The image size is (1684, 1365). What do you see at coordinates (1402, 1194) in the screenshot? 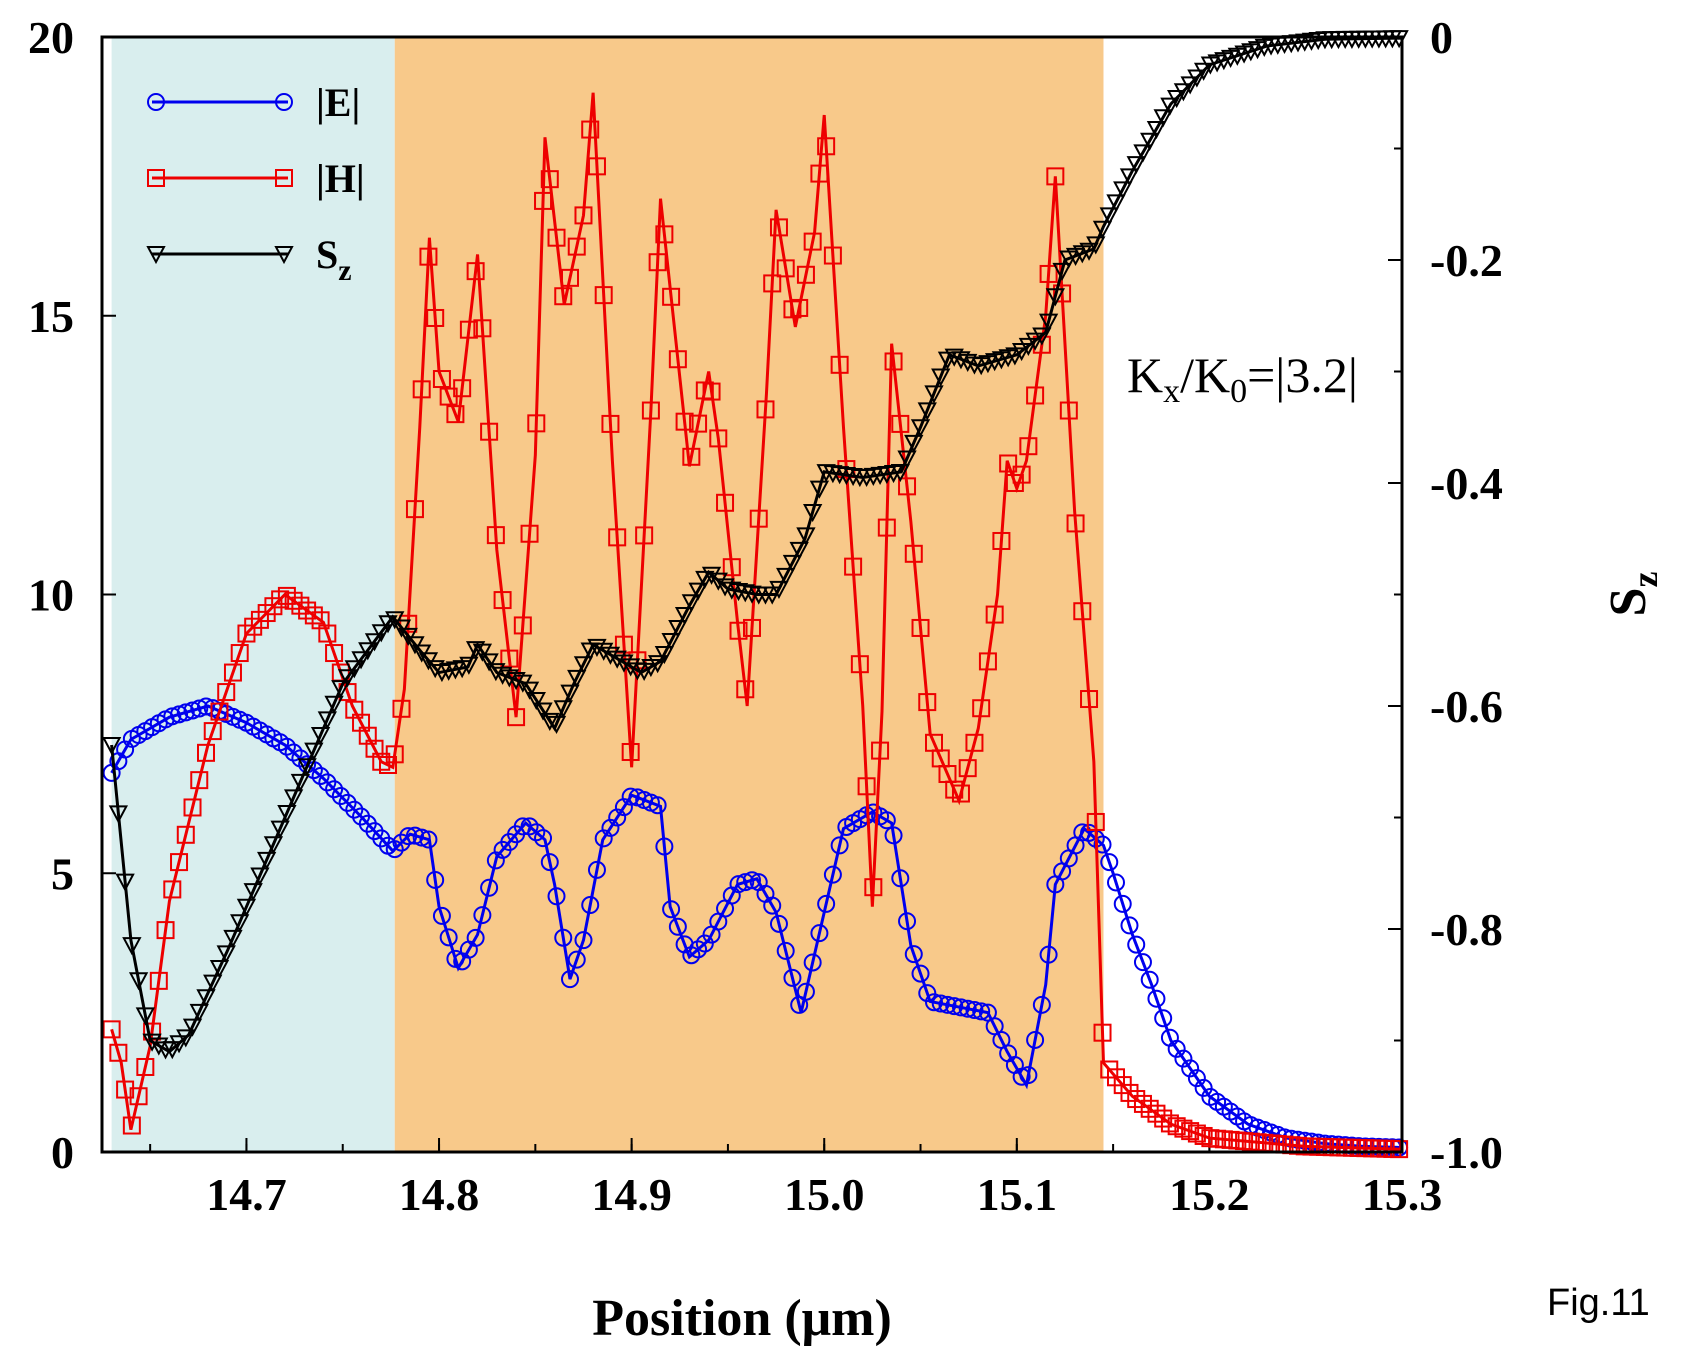
I see `x-tick-label-6: 15.3` at bounding box center [1402, 1194].